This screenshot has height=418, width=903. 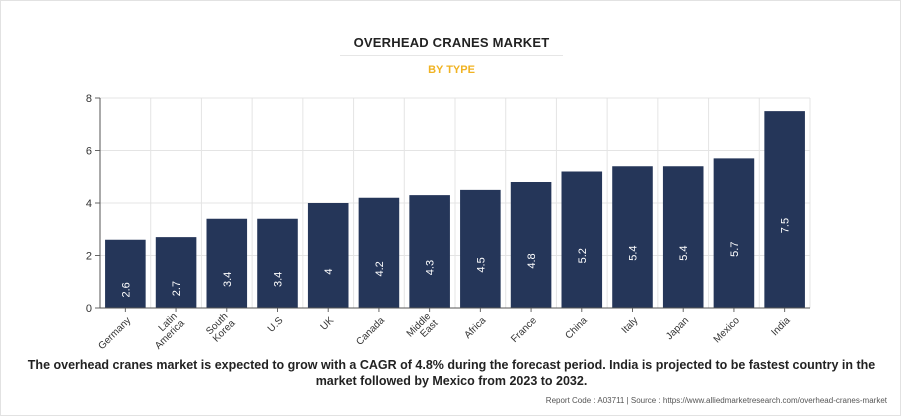 What do you see at coordinates (221, 328) in the screenshot?
I see `category-label: SouthKorea` at bounding box center [221, 328].